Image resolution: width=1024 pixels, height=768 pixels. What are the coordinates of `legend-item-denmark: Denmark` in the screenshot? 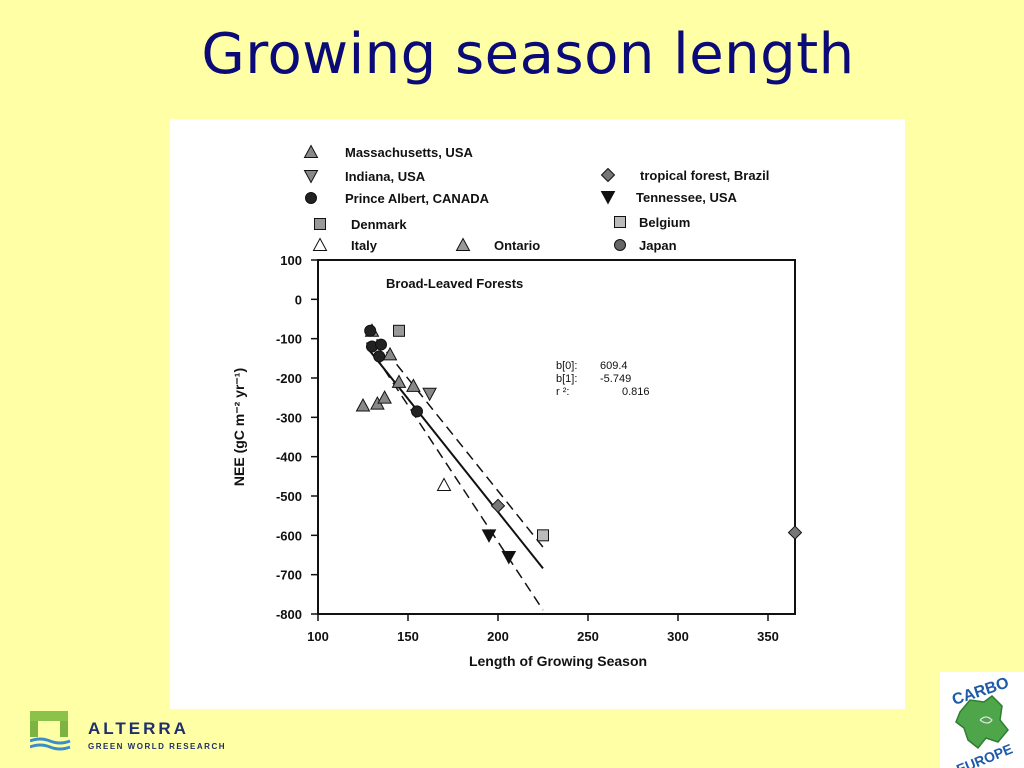 It's located at (360, 224).